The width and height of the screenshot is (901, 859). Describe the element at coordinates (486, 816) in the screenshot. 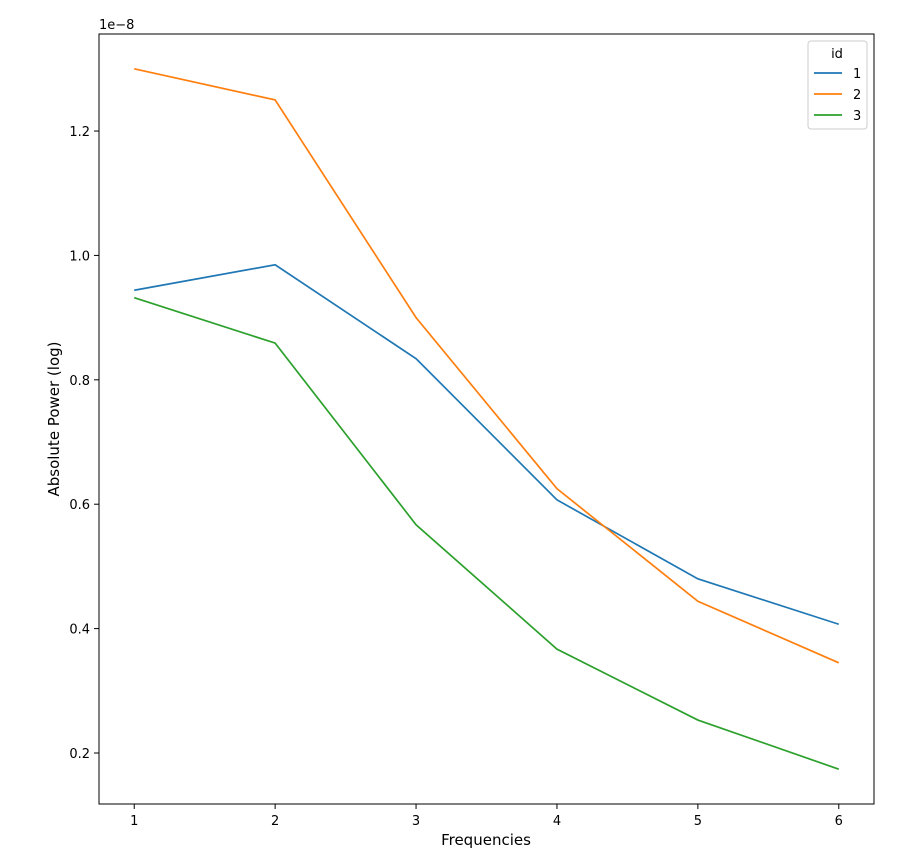

I see `x-axis: 1 2 3 4 5 6` at that location.